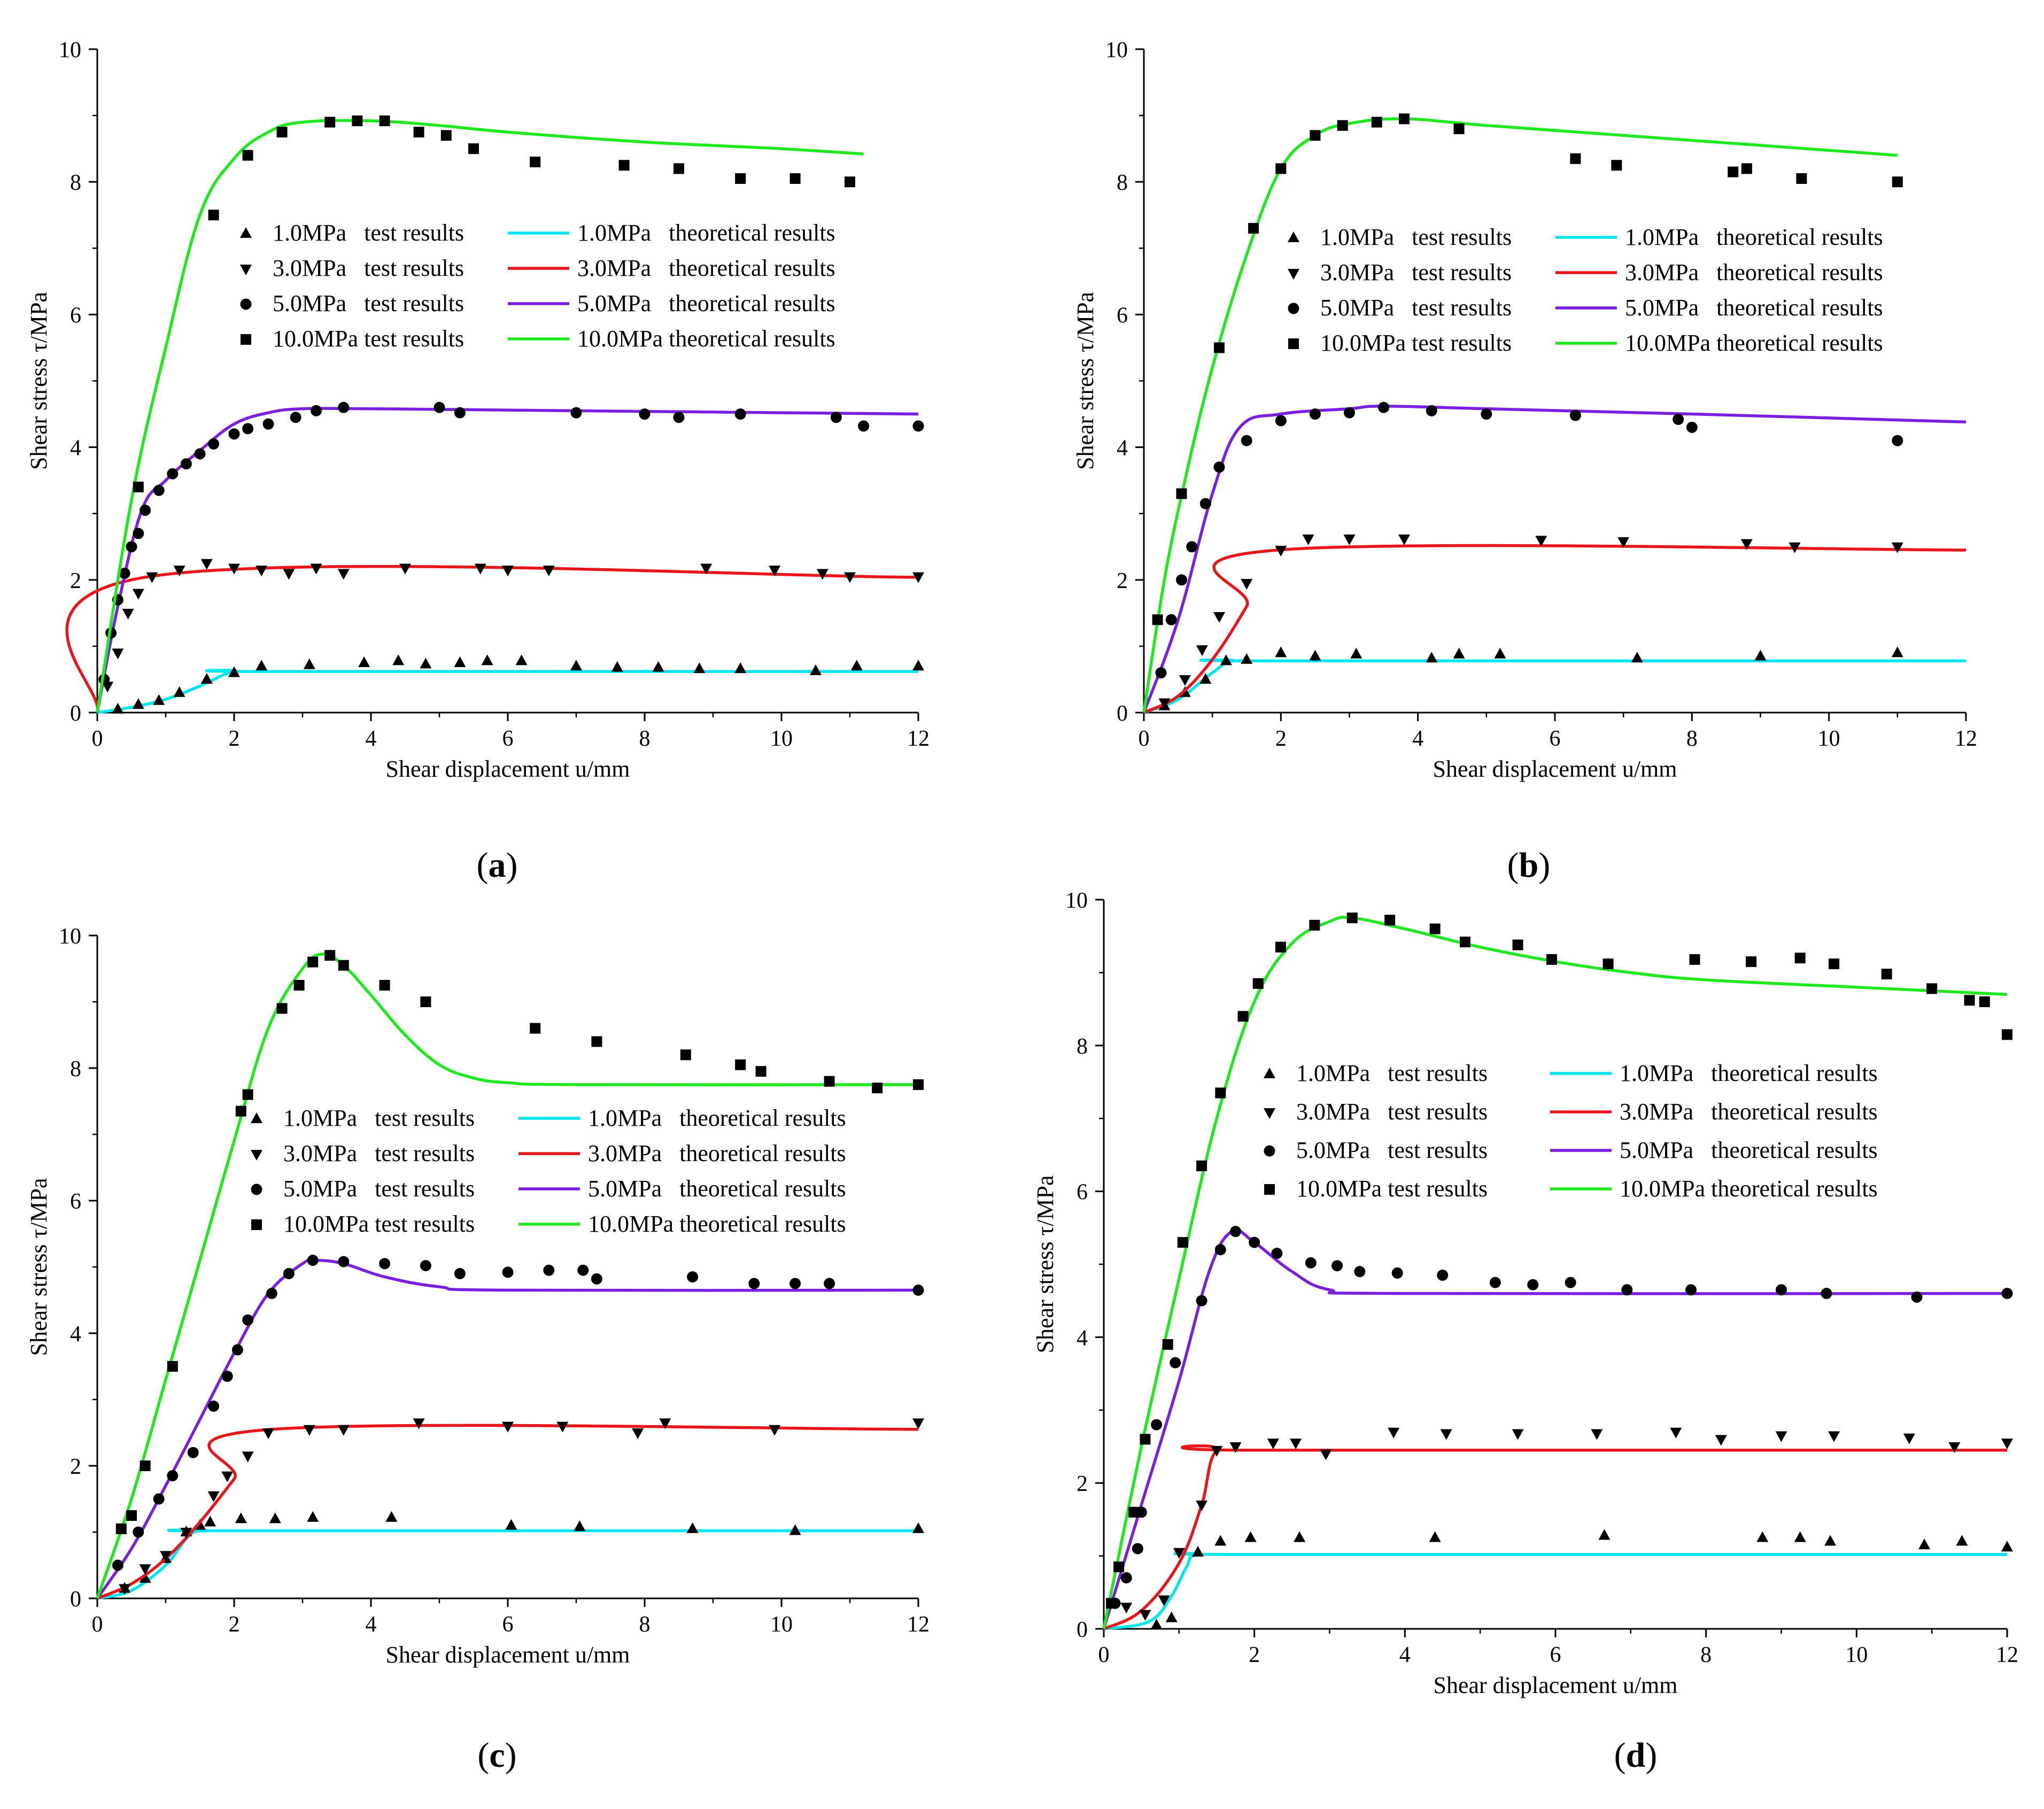 The height and width of the screenshot is (1809, 2044). Describe the element at coordinates (1555, 1591) in the screenshot. I see `theory-line` at that location.